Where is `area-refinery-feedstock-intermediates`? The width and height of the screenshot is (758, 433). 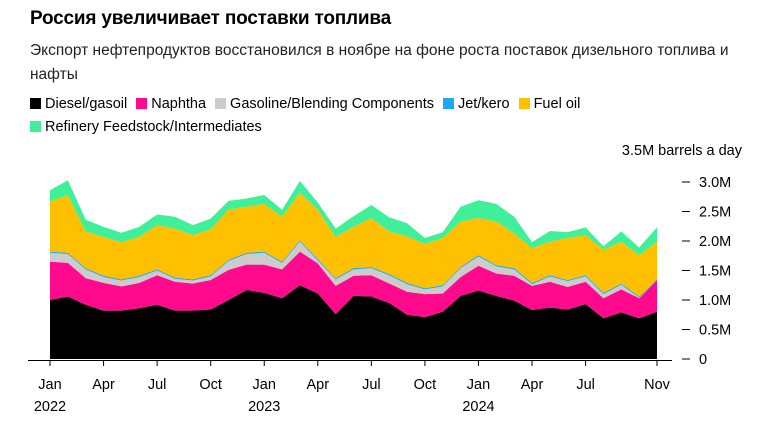
area-refinery-feedstock-intermediates is located at coordinates (353, 218).